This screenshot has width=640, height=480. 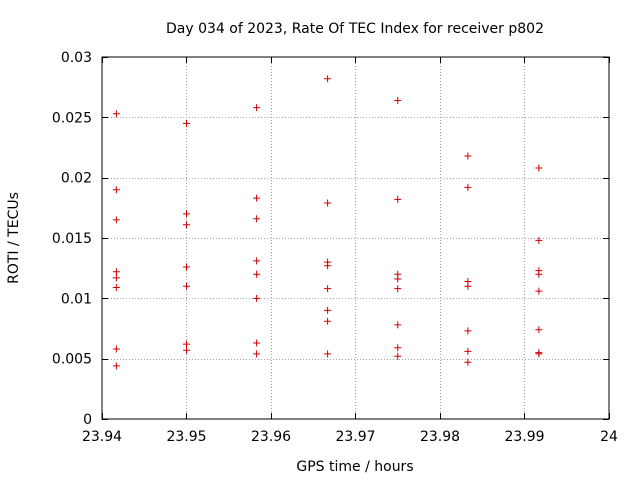 I want to click on y-tick-label: 0.01, so click(x=76, y=299).